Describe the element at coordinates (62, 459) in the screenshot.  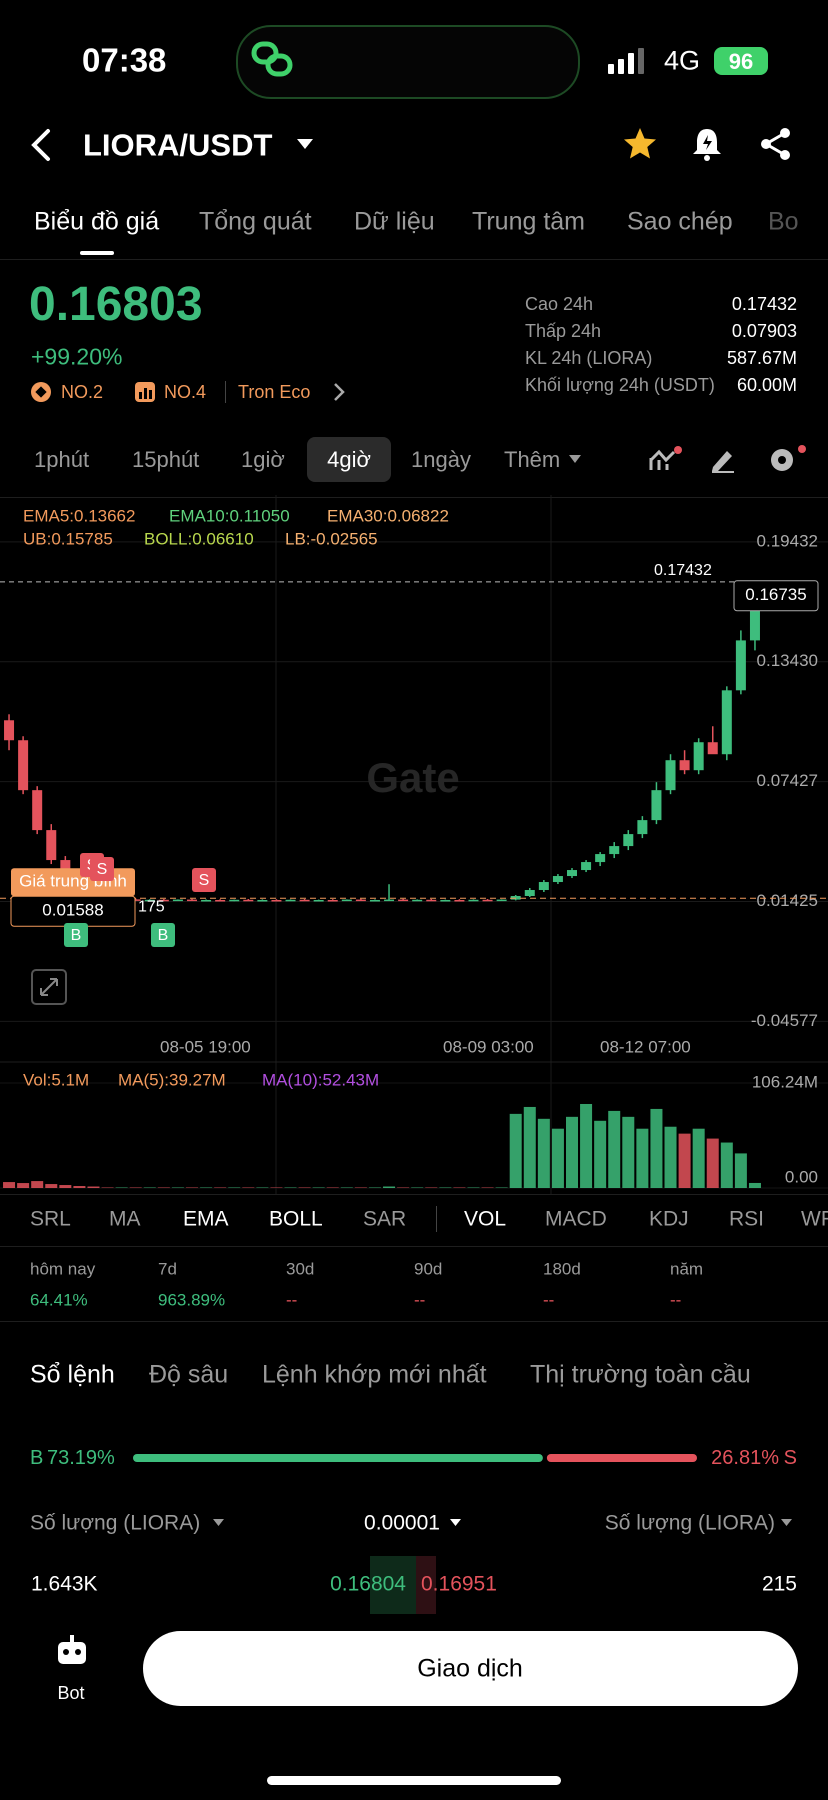
I see `interval: 1phút` at that location.